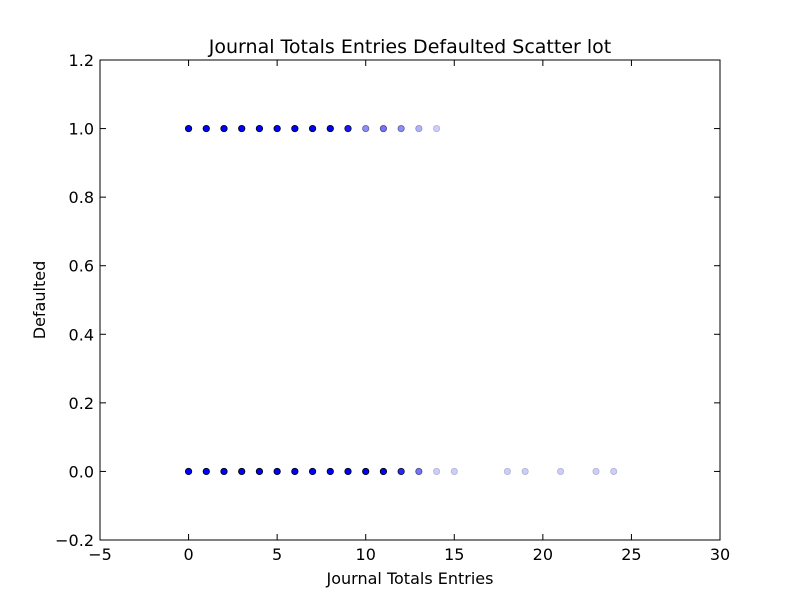 Image resolution: width=800 pixels, height=600 pixels. Describe the element at coordinates (631, 554) in the screenshot. I see `x-tick-label: 25` at that location.